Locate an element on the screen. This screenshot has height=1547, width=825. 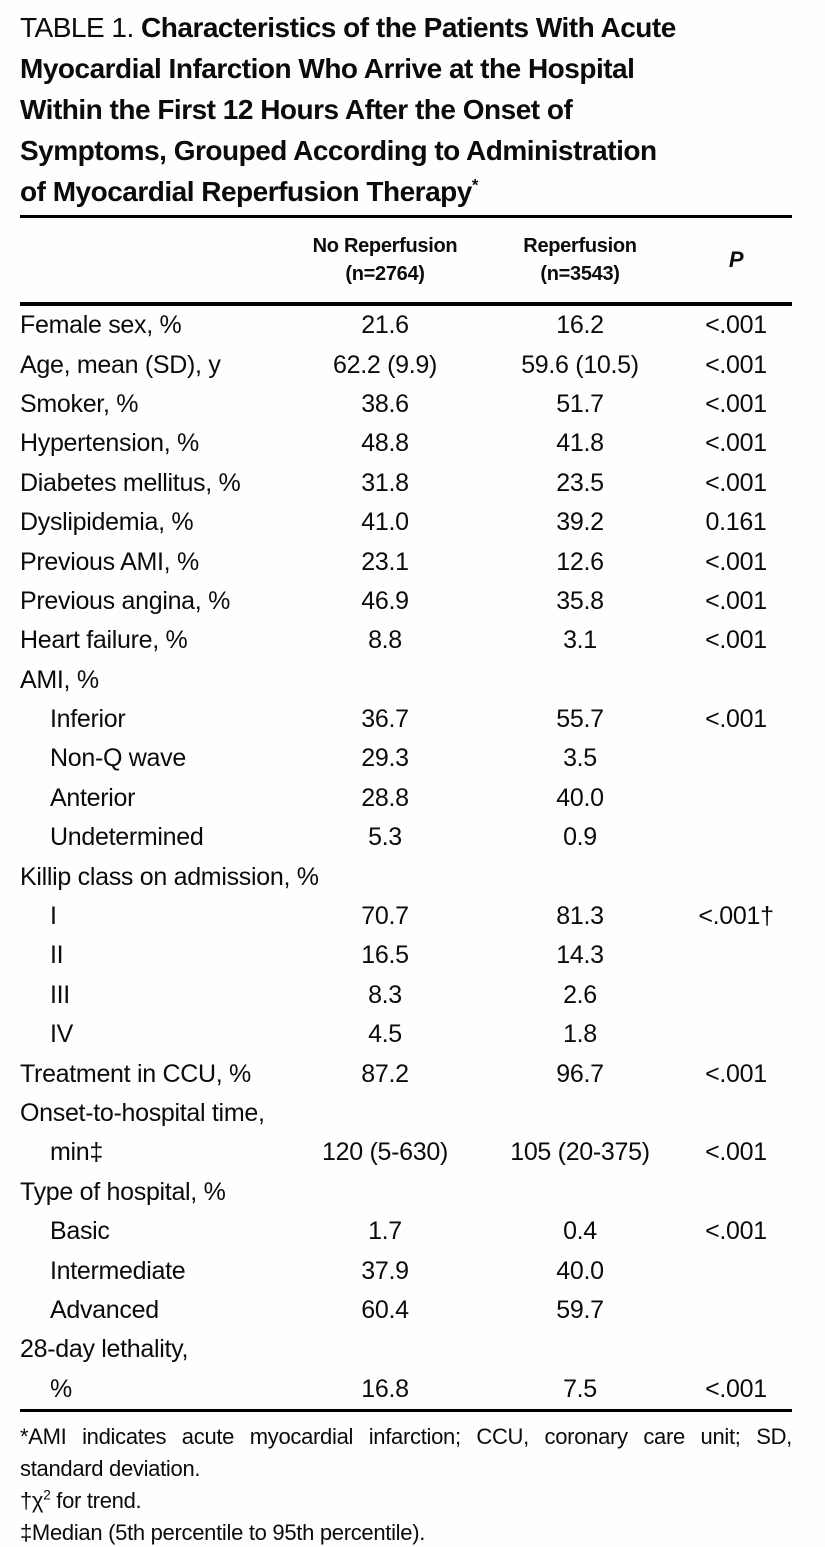
row-label: Undetermined is located at coordinates (127, 837).